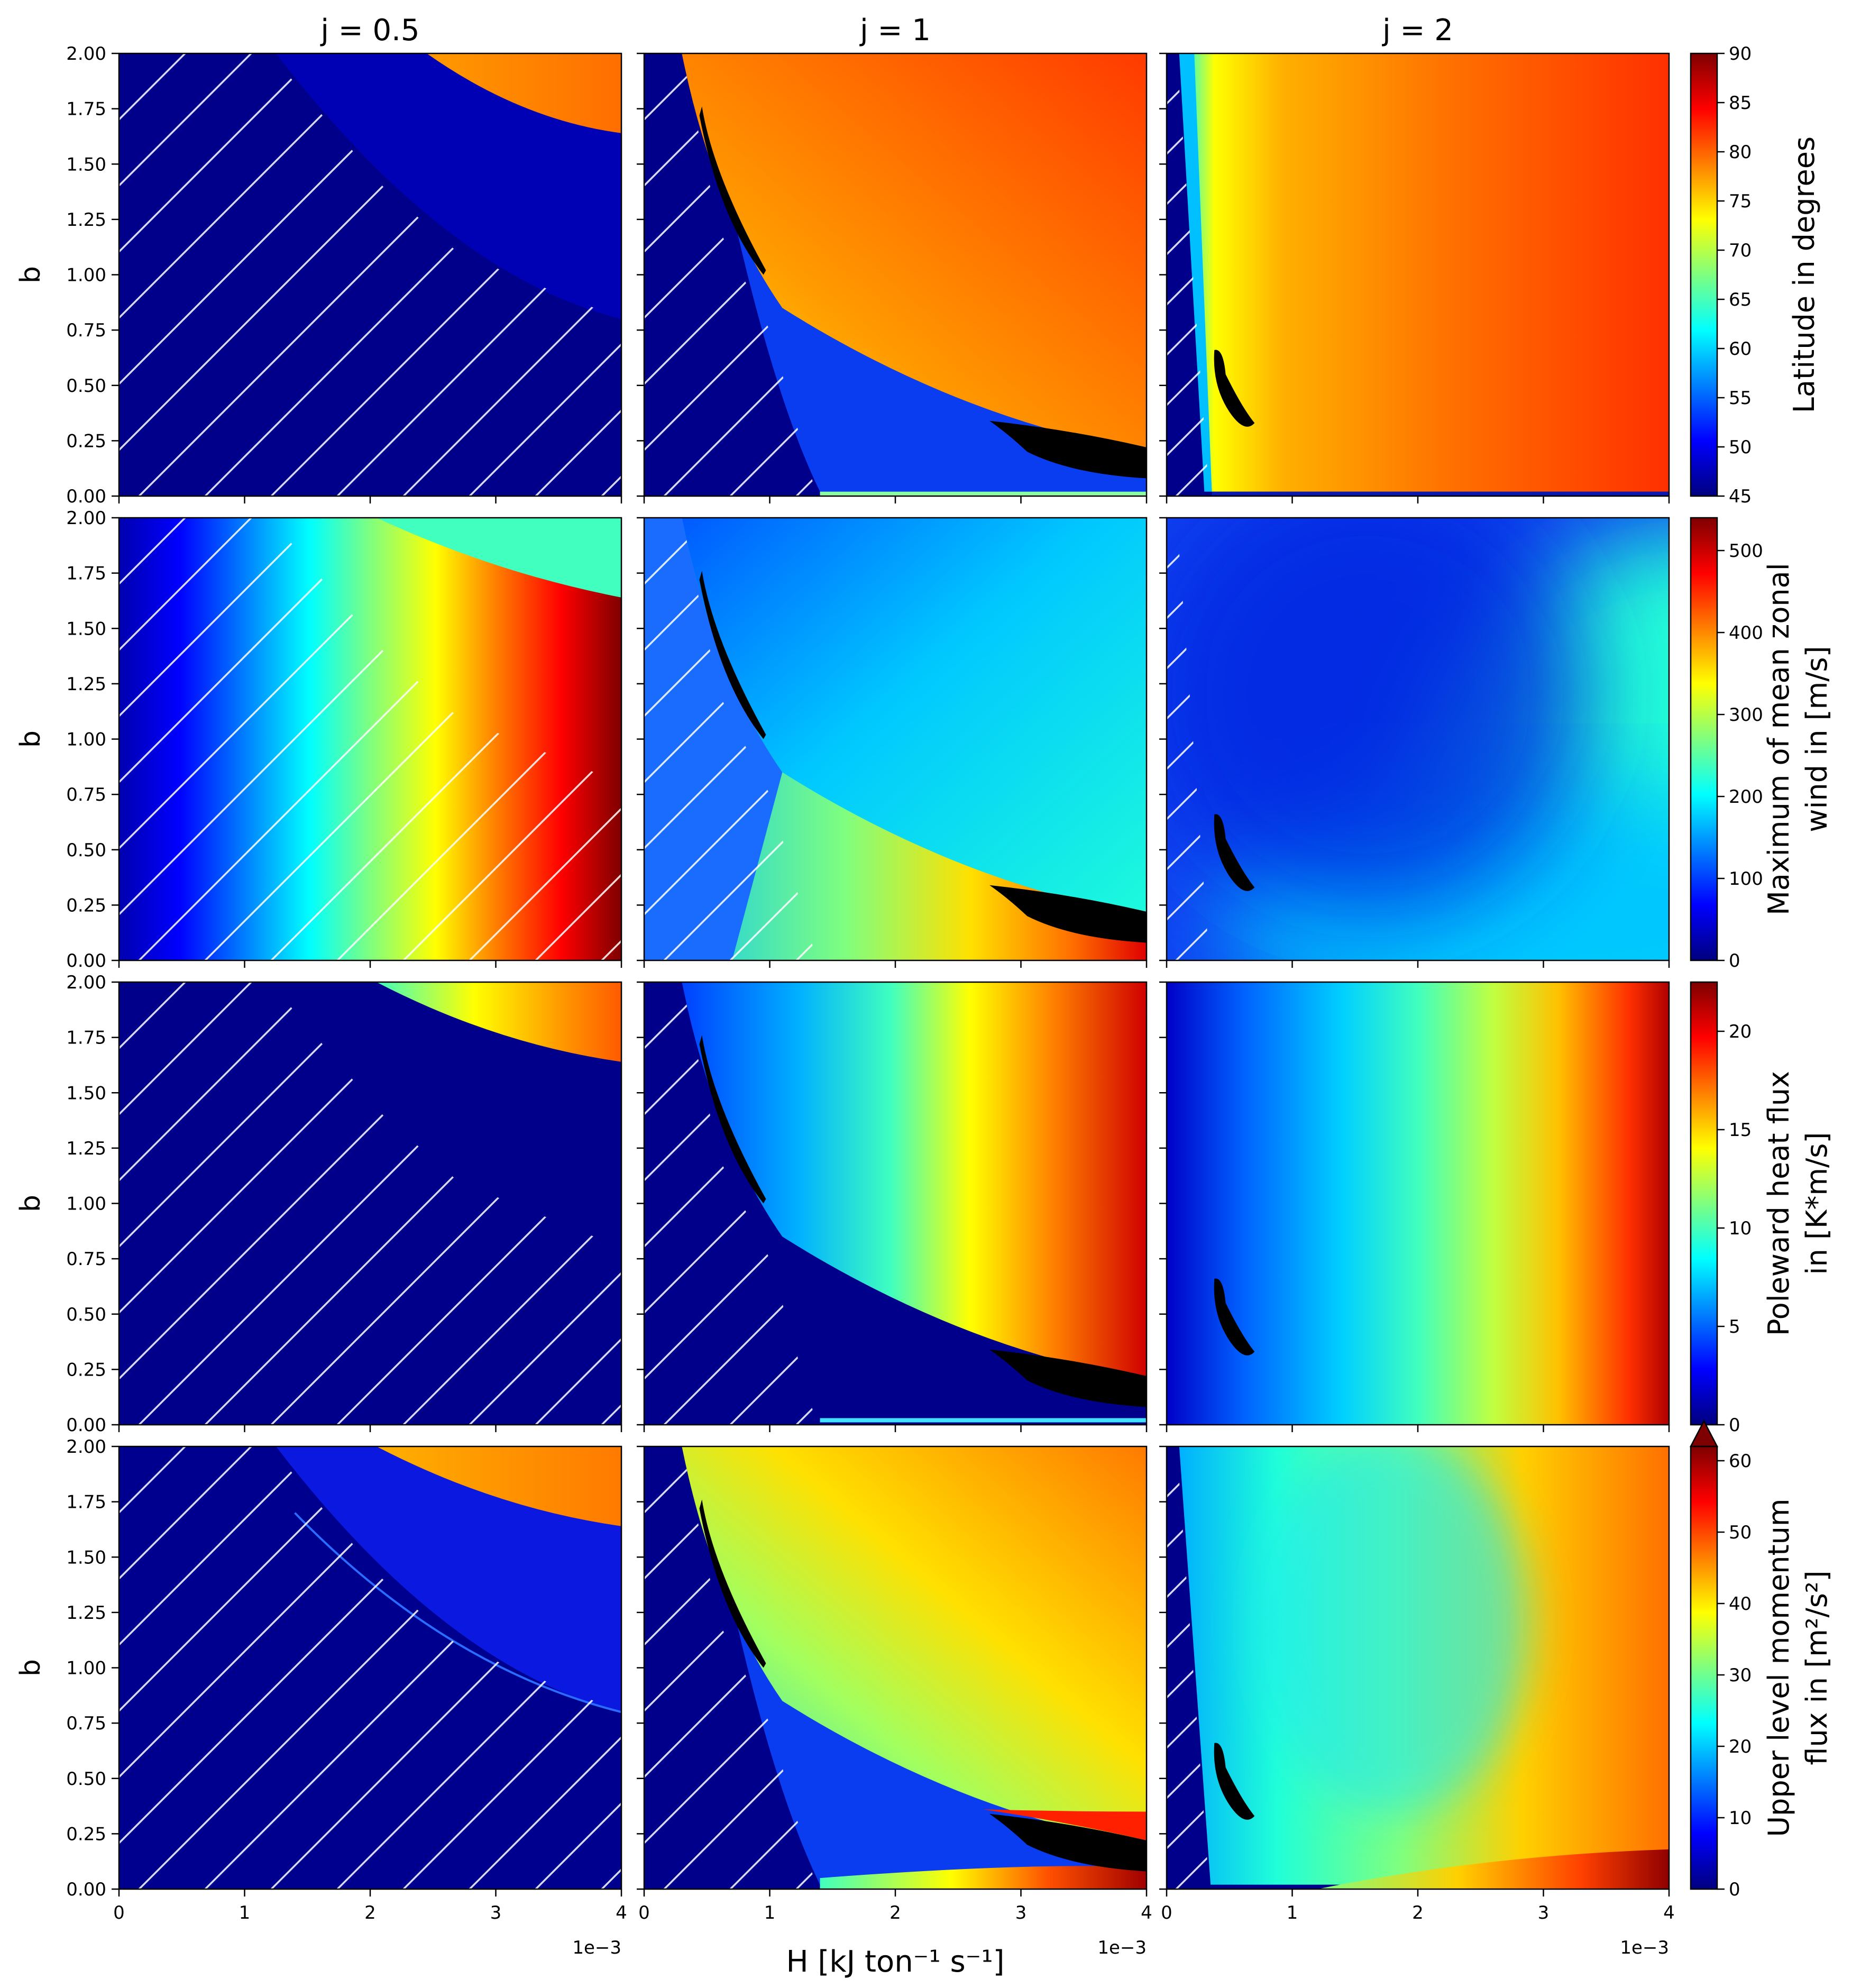  Describe the element at coordinates (894, 1702) in the screenshot. I see `panel-r4-c2: 0 1 2 3 4 1e−3` at that location.